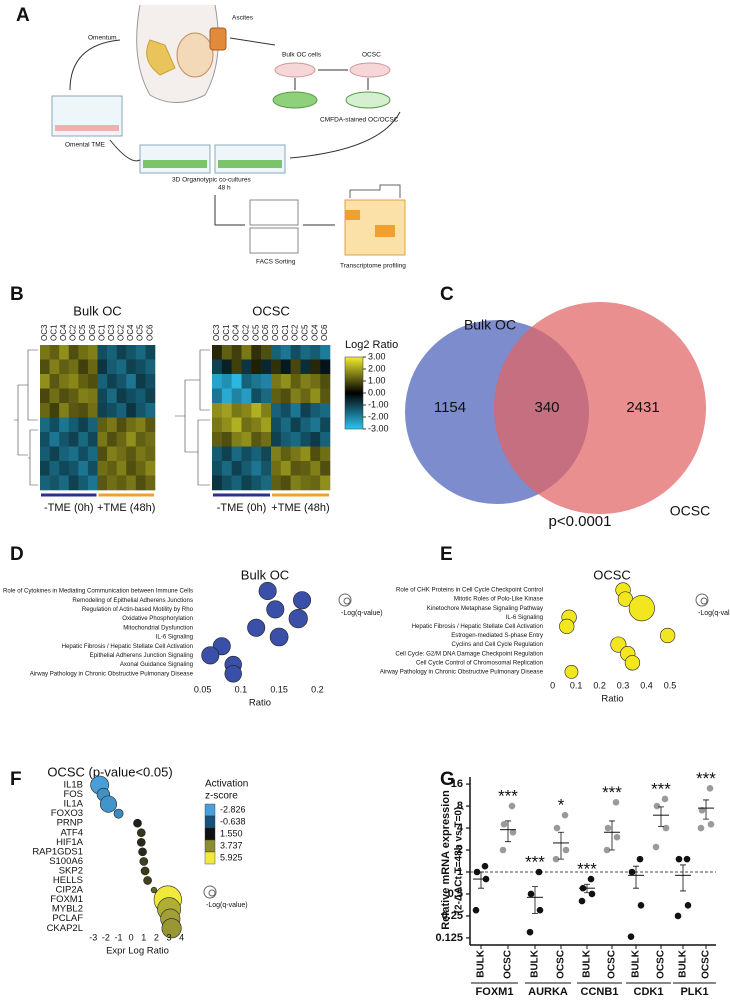 Image resolution: width=730 pixels, height=1000 pixels. What do you see at coordinates (535, 963) in the screenshot?
I see `group-label: BULK` at bounding box center [535, 963].